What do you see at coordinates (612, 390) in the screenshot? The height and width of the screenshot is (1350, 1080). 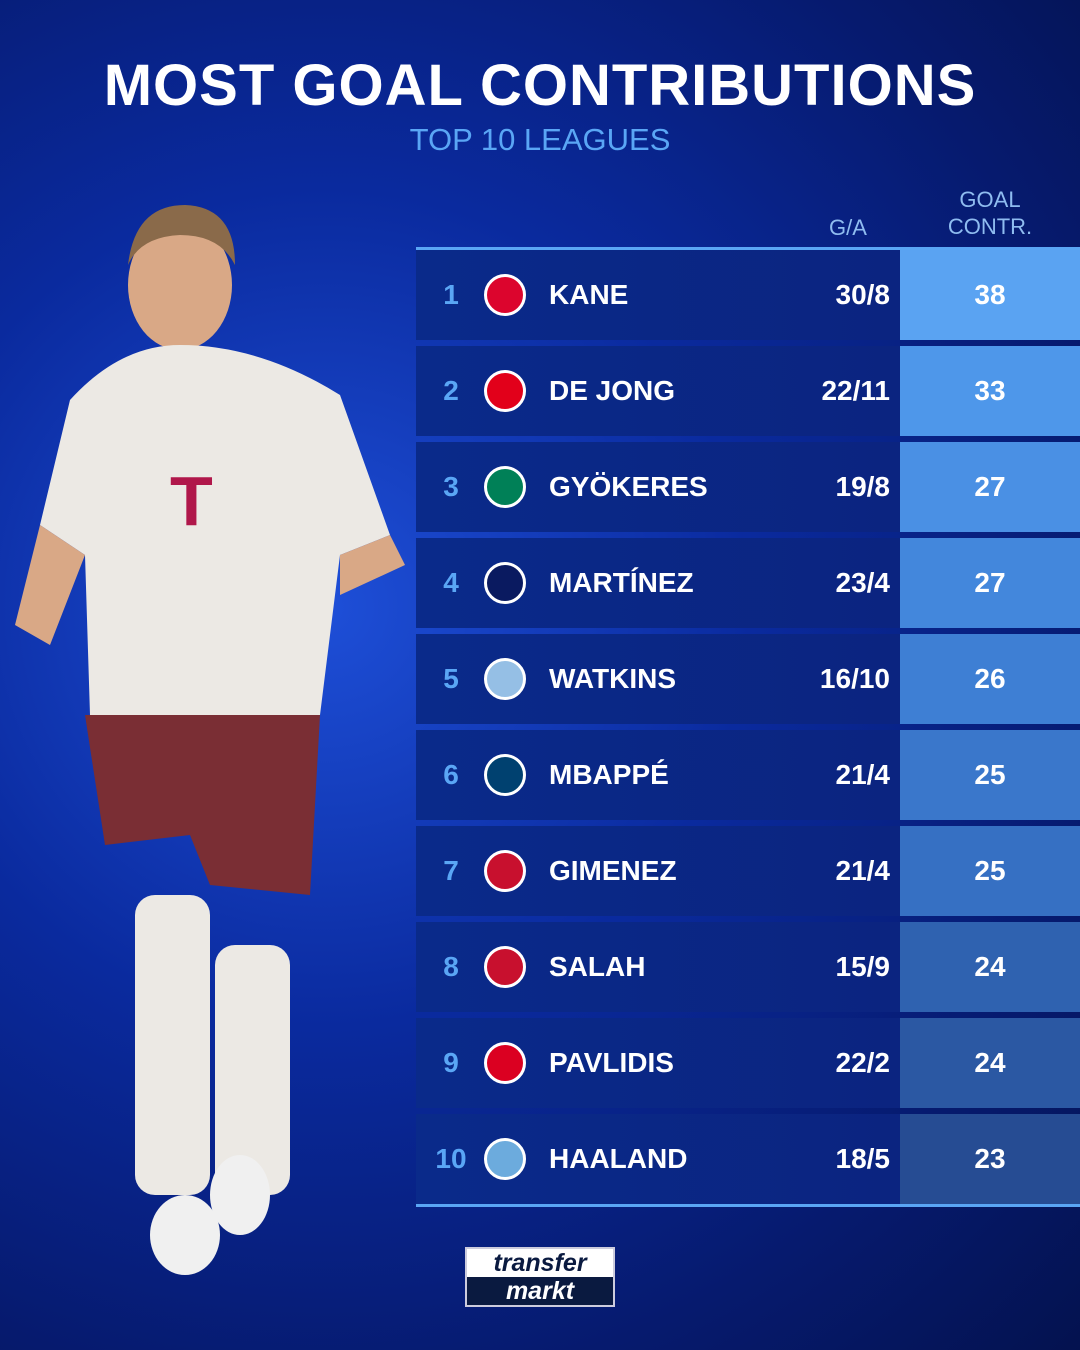 I see `player-name: DE JONG` at bounding box center [612, 390].